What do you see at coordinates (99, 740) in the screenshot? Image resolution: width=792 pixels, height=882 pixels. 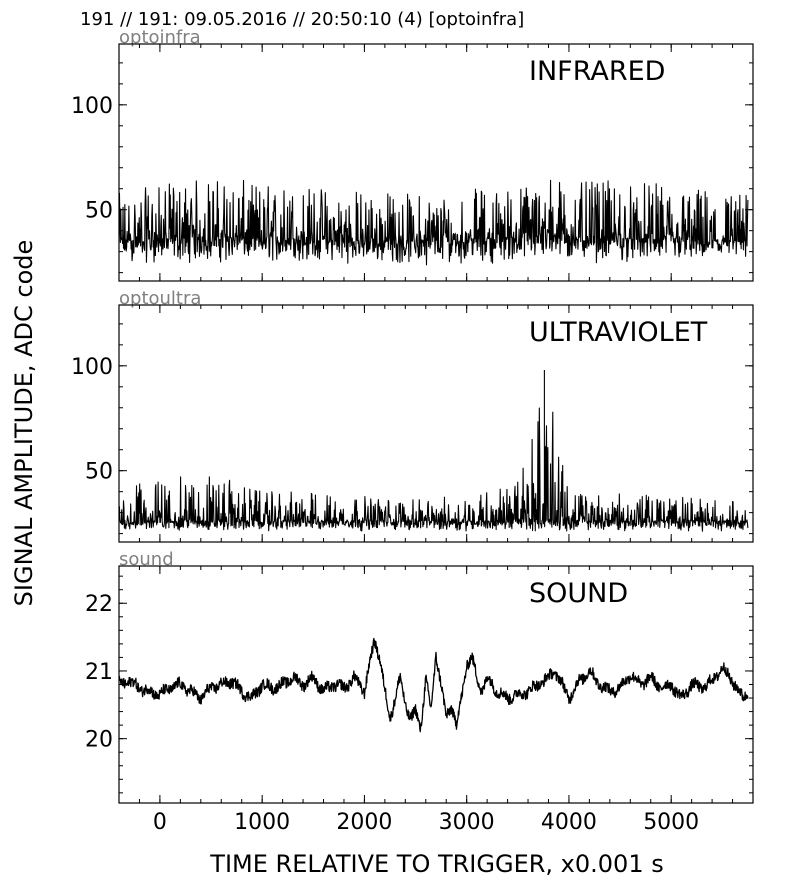 I see `y-tick-label: 20` at bounding box center [99, 740].